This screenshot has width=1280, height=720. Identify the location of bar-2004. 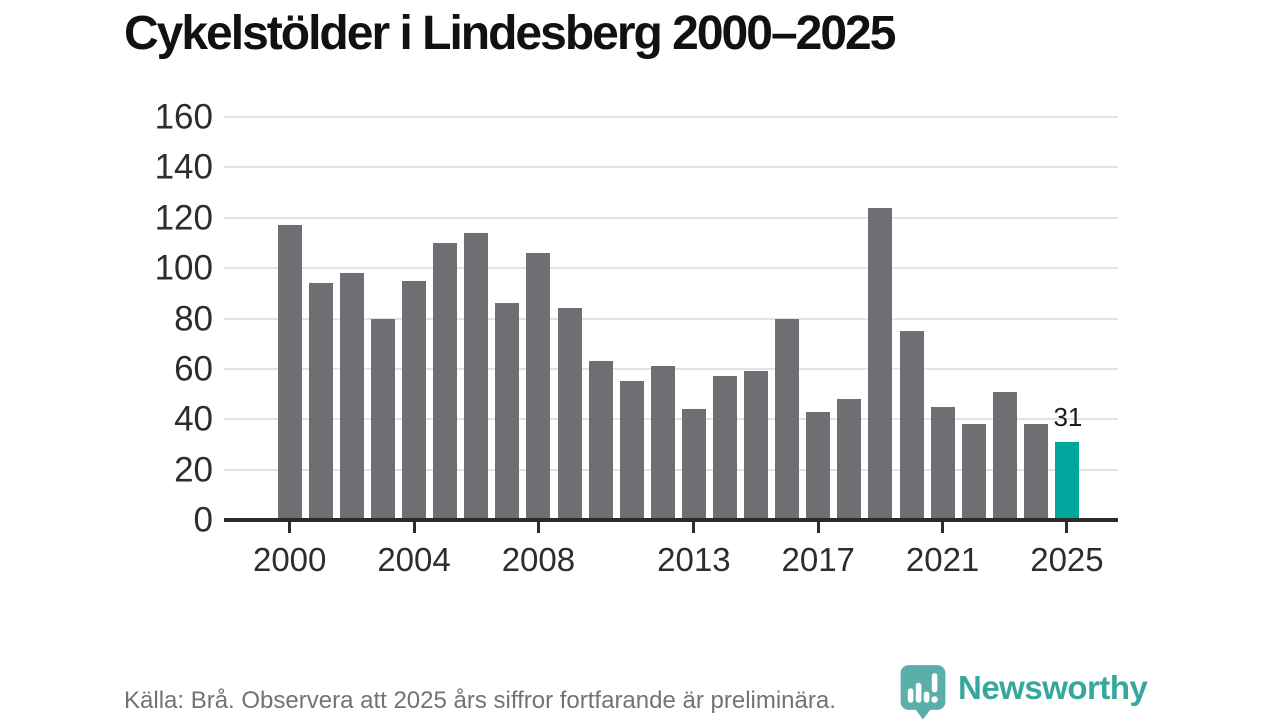
(414, 400).